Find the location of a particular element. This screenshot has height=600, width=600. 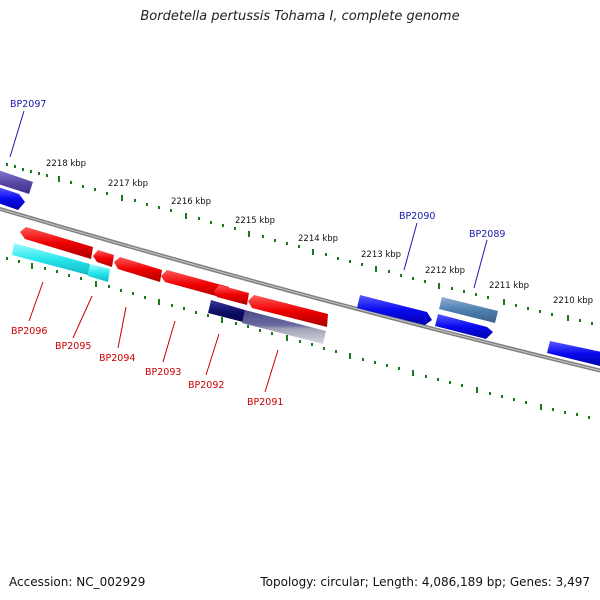

scale-label: 2217 kbp is located at coordinates (128, 184).